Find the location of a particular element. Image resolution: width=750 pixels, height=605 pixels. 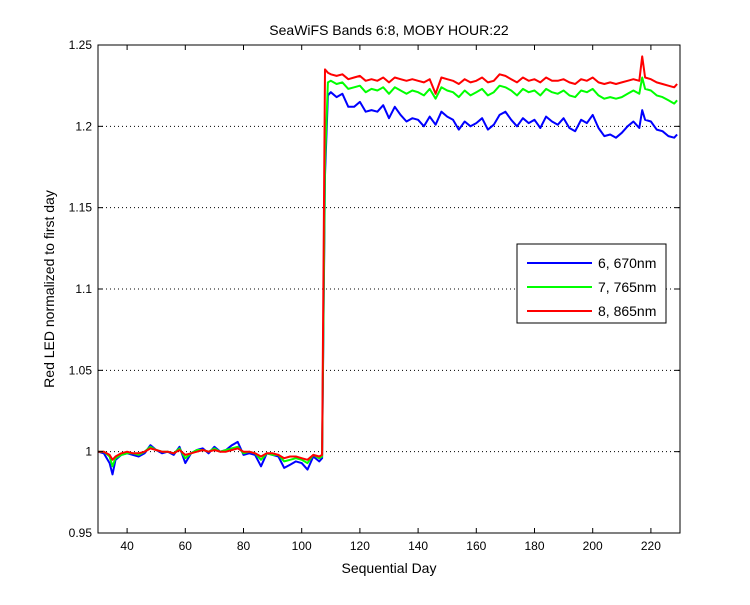

y-axis-label: Red LED normalized to first day is located at coordinates (49, 289).